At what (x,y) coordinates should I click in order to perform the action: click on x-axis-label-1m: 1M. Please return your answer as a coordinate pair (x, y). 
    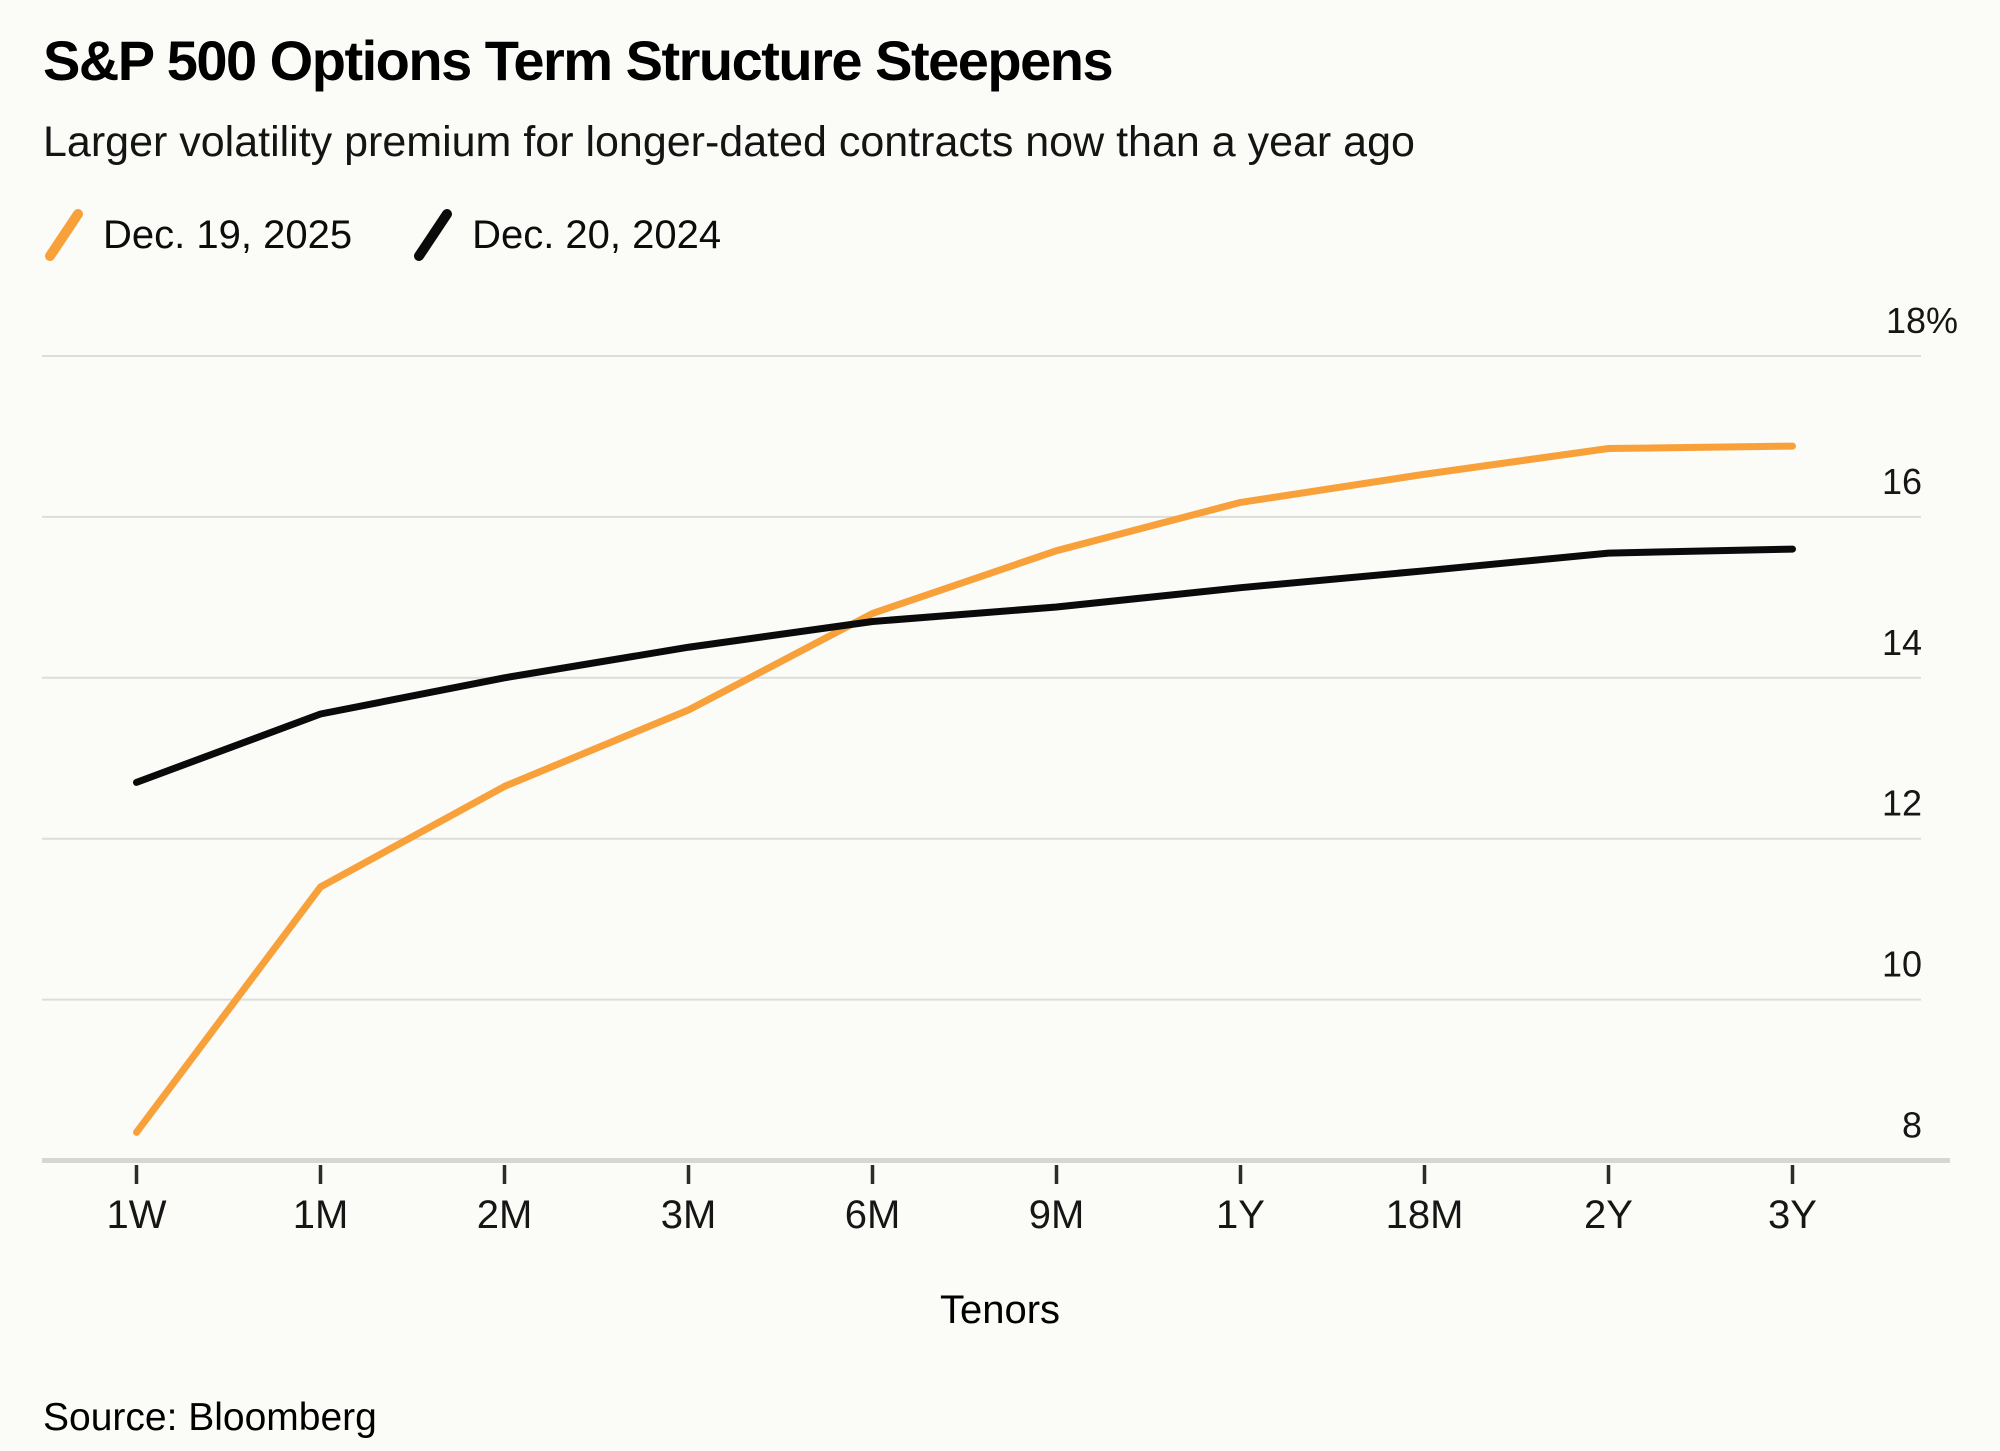
    Looking at the image, I should click on (321, 1215).